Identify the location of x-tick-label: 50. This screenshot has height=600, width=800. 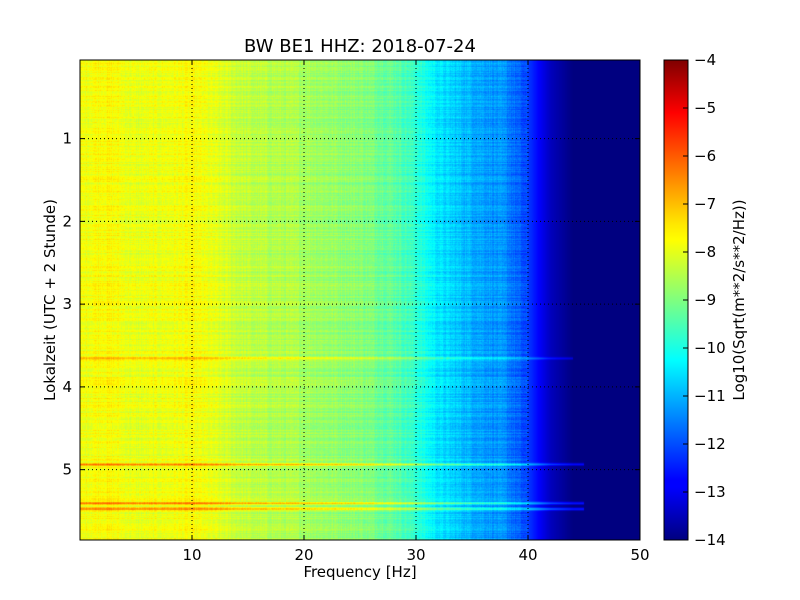
(639, 555).